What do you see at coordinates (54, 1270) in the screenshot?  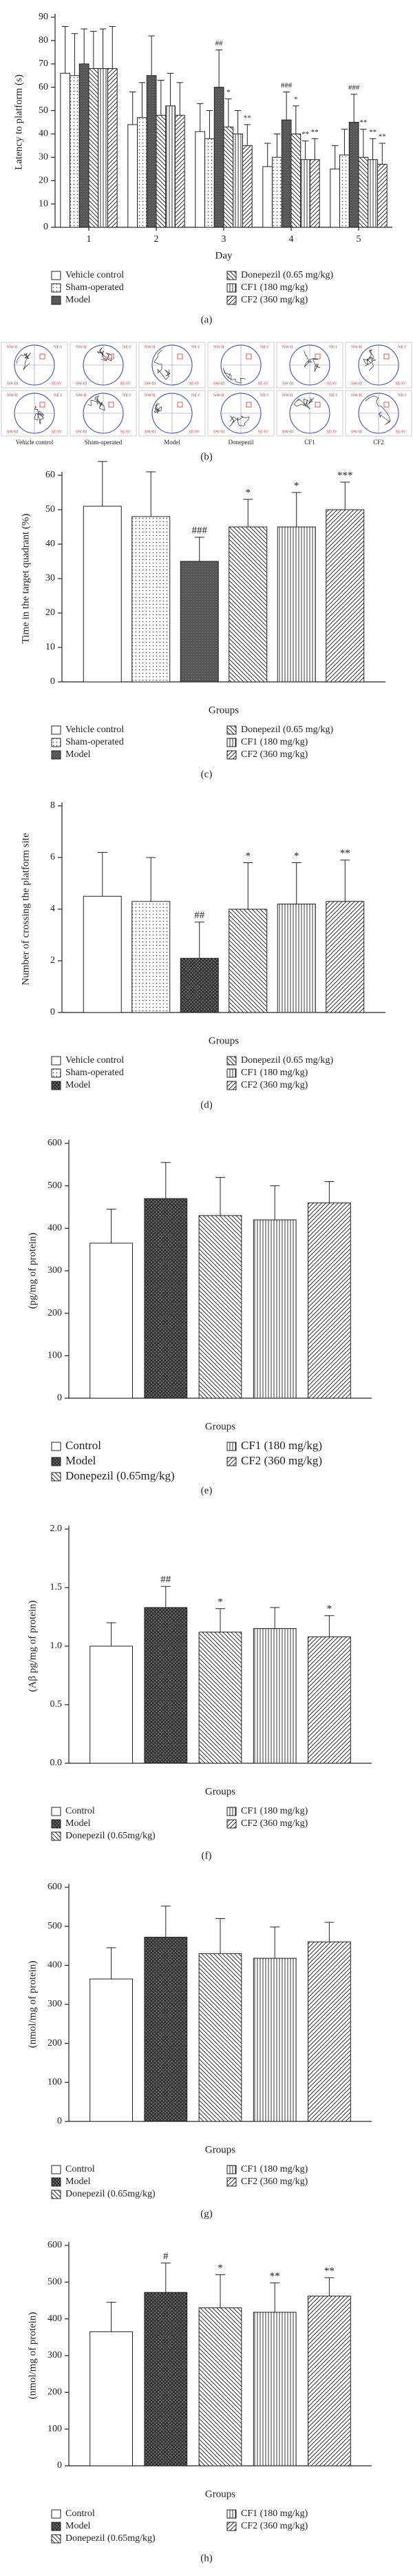 I see `y-tick-label: 300` at bounding box center [54, 1270].